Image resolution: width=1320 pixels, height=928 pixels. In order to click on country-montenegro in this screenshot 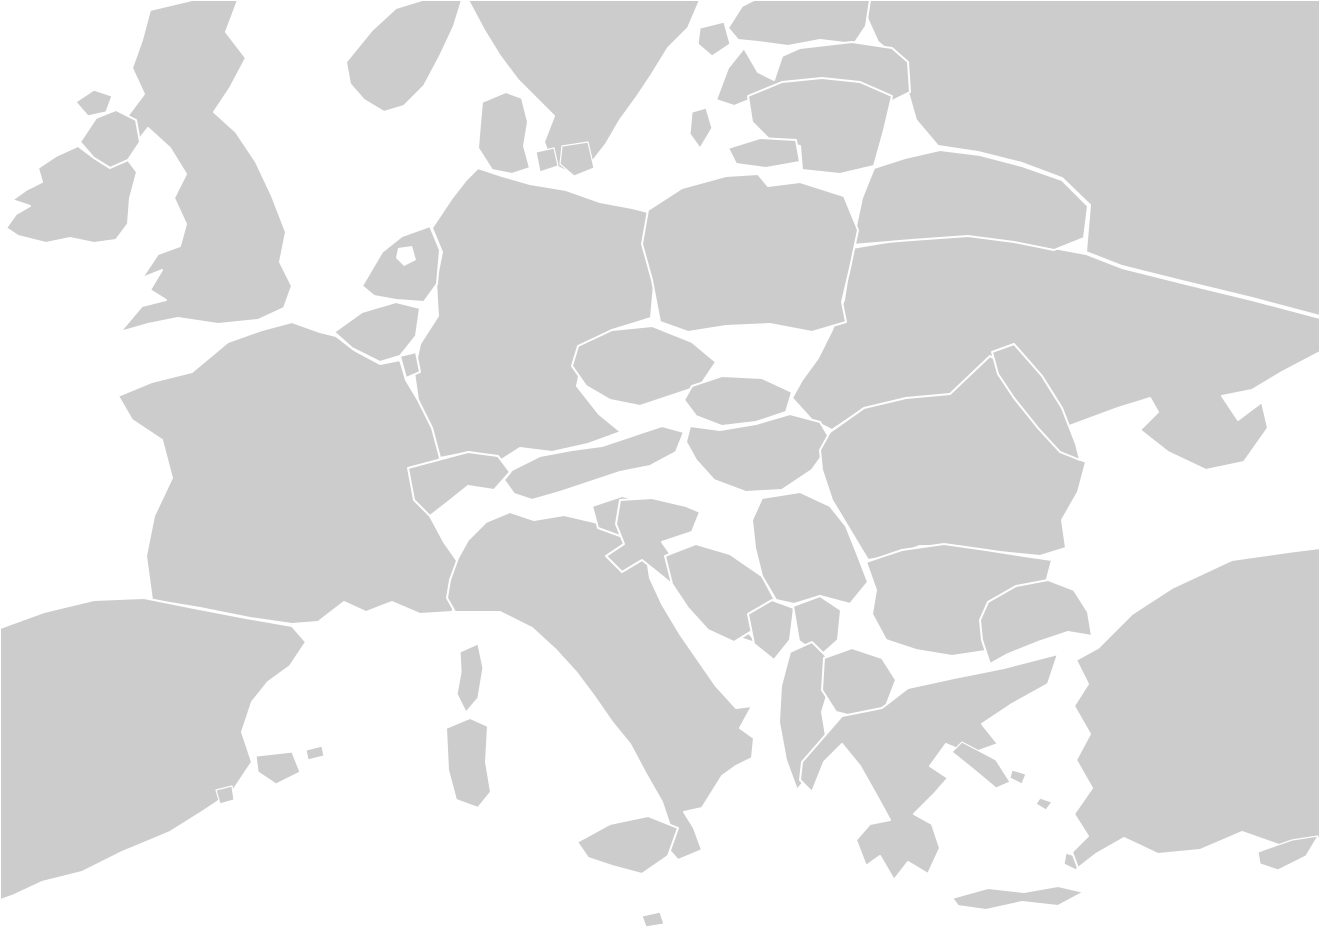, I will do `click(771, 630)`.